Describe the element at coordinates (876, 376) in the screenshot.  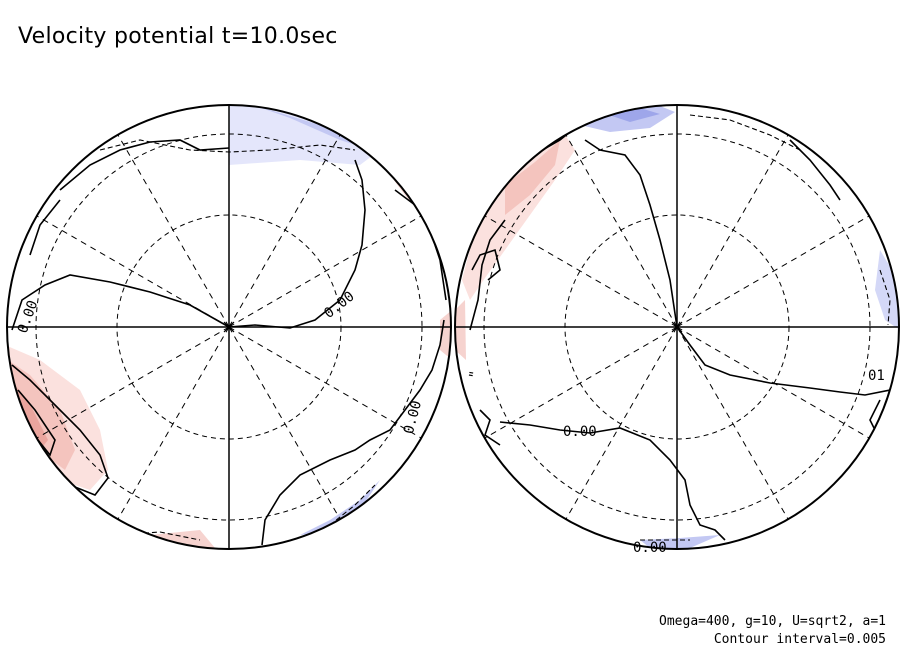
I see `contour-label: 01` at that location.